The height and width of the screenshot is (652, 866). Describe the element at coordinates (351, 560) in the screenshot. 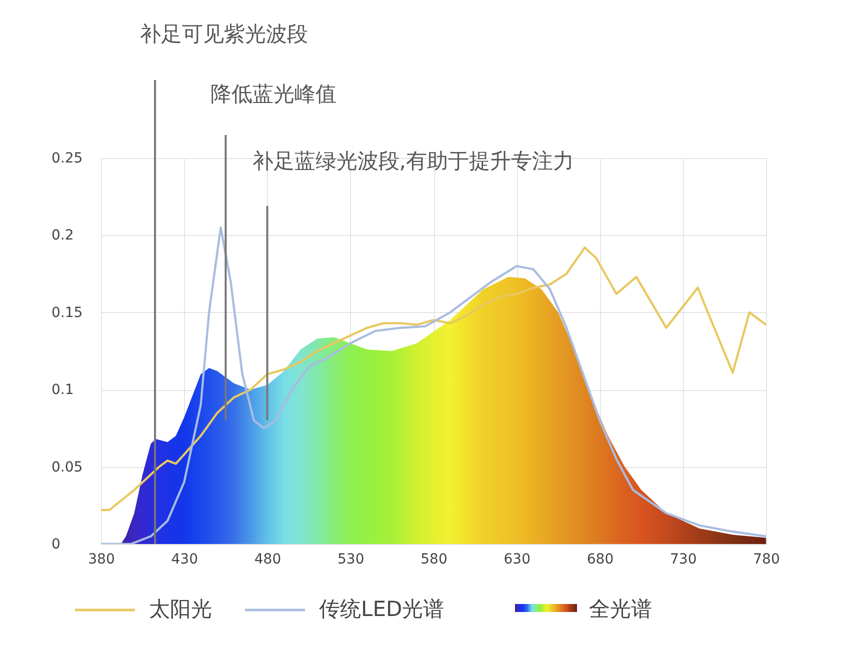

I see `x-tick-label: 530` at that location.